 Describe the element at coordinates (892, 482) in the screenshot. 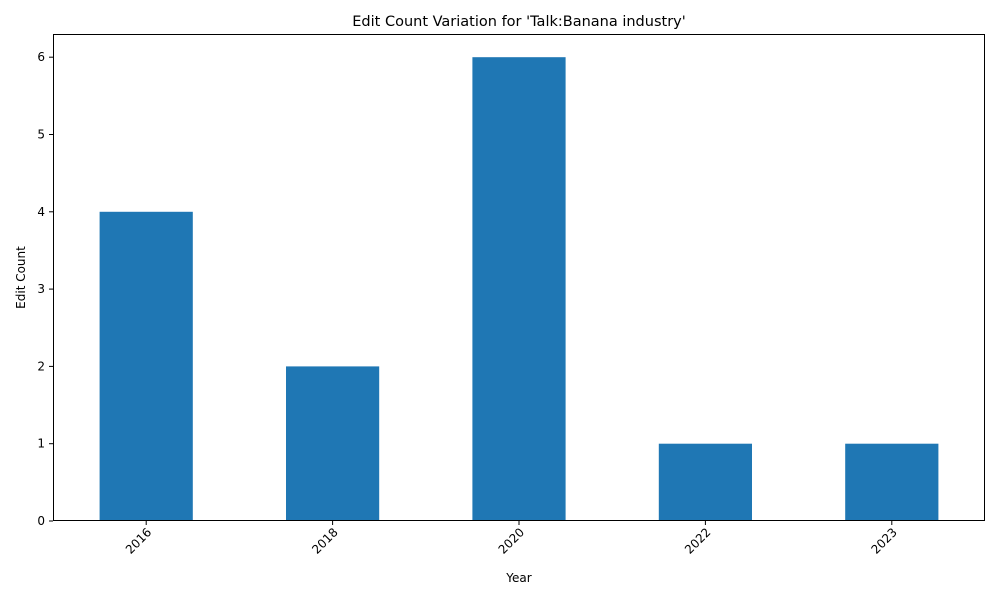

I see `bar-2023` at that location.